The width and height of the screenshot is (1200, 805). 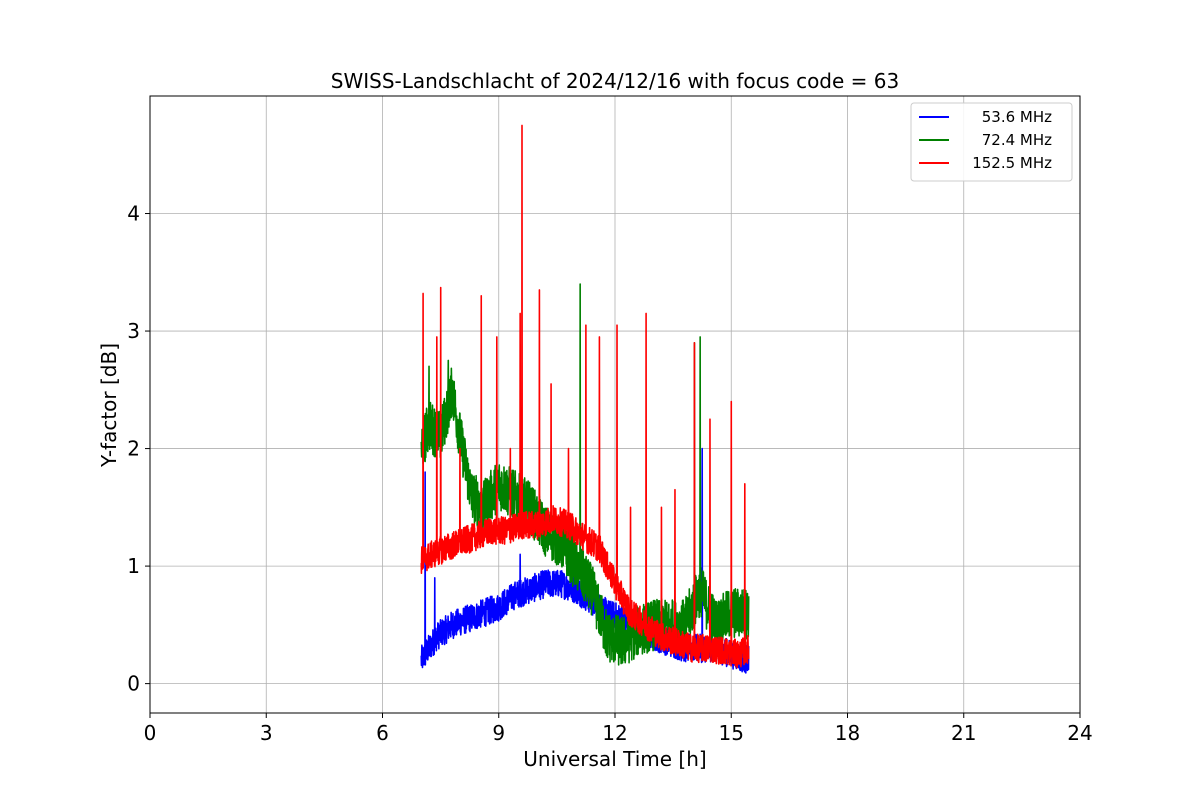 What do you see at coordinates (1079, 733) in the screenshot?
I see `x-tick-label: 24` at bounding box center [1079, 733].